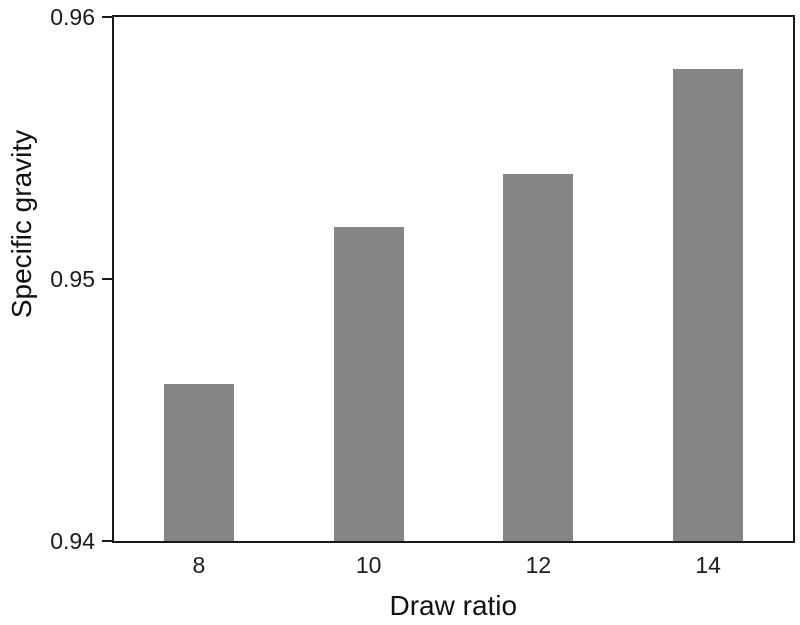 The image size is (800, 625). I want to click on y-tick-mark-0.94, so click(107, 541).